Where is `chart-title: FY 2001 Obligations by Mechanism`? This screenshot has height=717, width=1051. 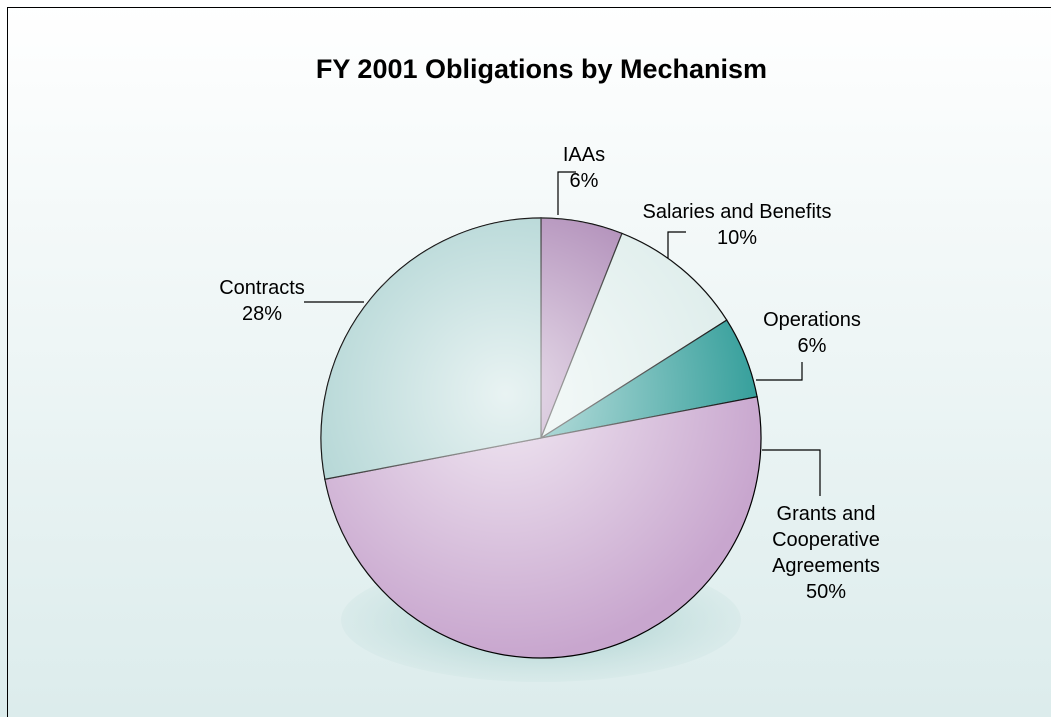 chart-title: FY 2001 Obligations by Mechanism is located at coordinates (541, 69).